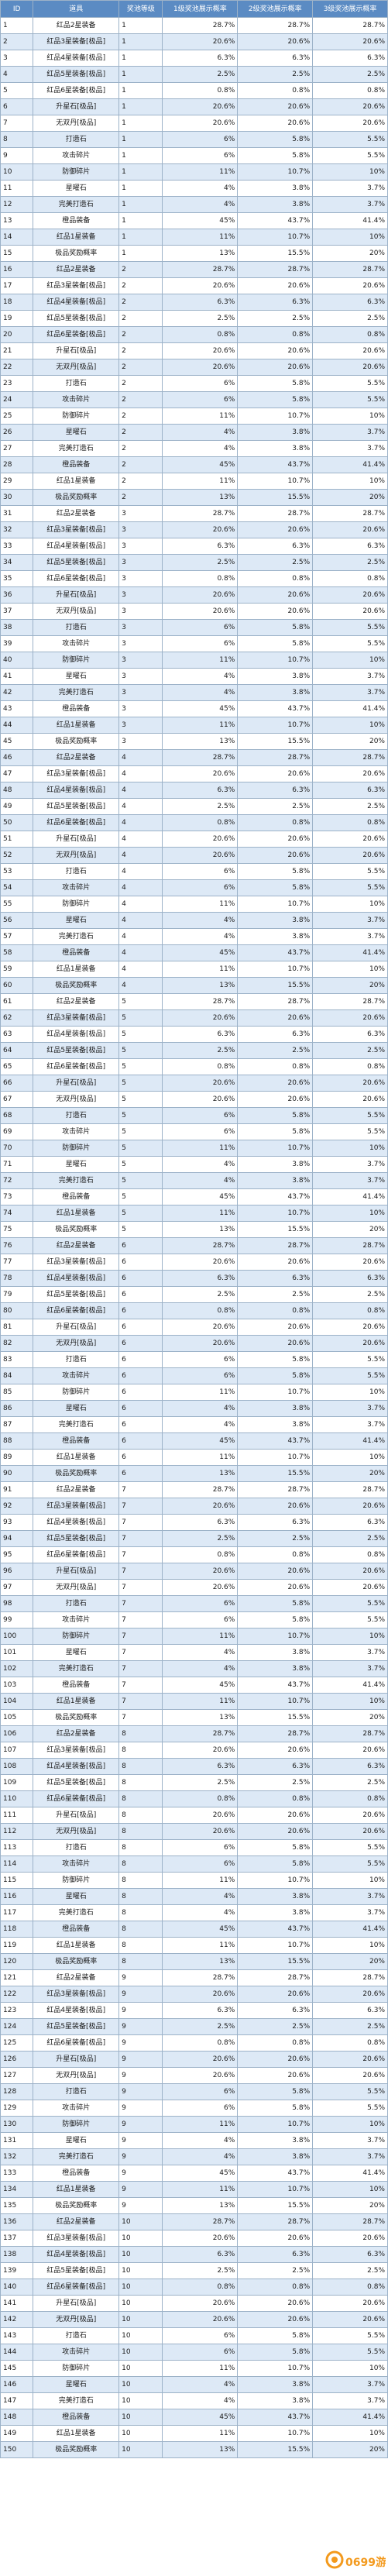 Image resolution: width=388 pixels, height=2576 pixels. What do you see at coordinates (201, 822) in the screenshot?
I see `cell-pool-1-rate: 0.8%` at bounding box center [201, 822].